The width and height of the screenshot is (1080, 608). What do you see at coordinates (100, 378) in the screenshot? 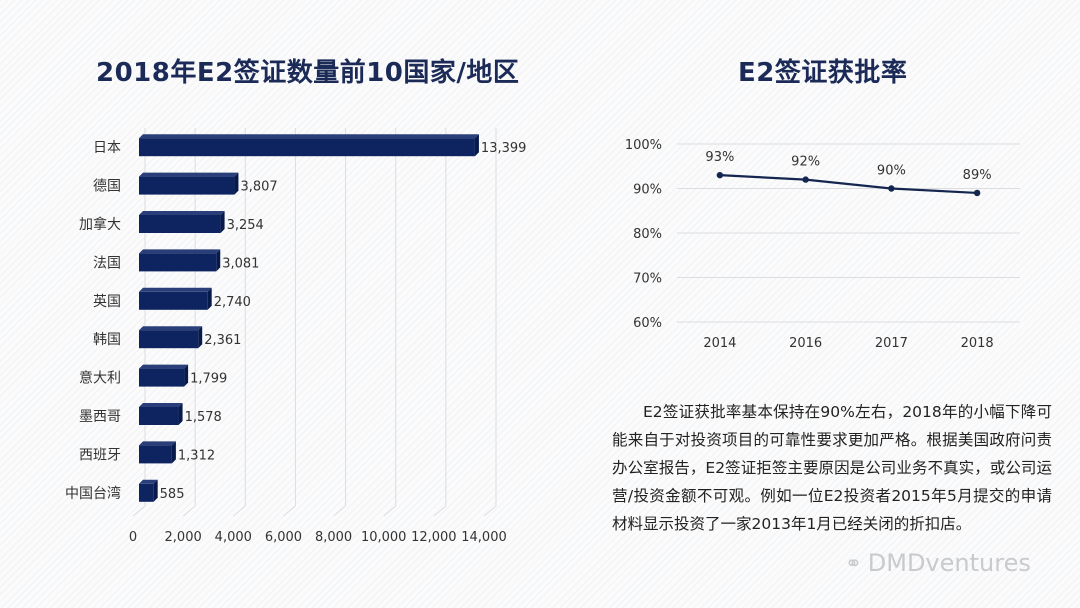
I see `category-label: 意大利` at bounding box center [100, 378].